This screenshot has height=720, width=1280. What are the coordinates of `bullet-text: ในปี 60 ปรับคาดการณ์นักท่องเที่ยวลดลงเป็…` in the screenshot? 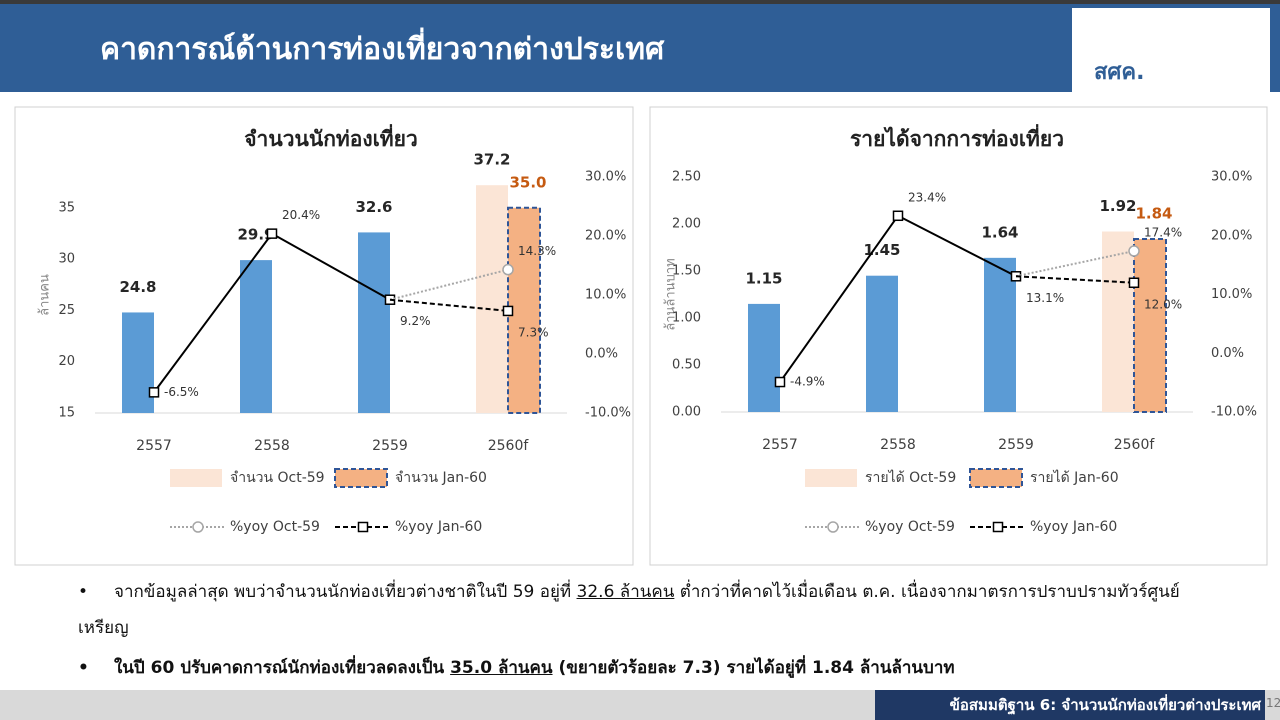 It's located at (282, 668).